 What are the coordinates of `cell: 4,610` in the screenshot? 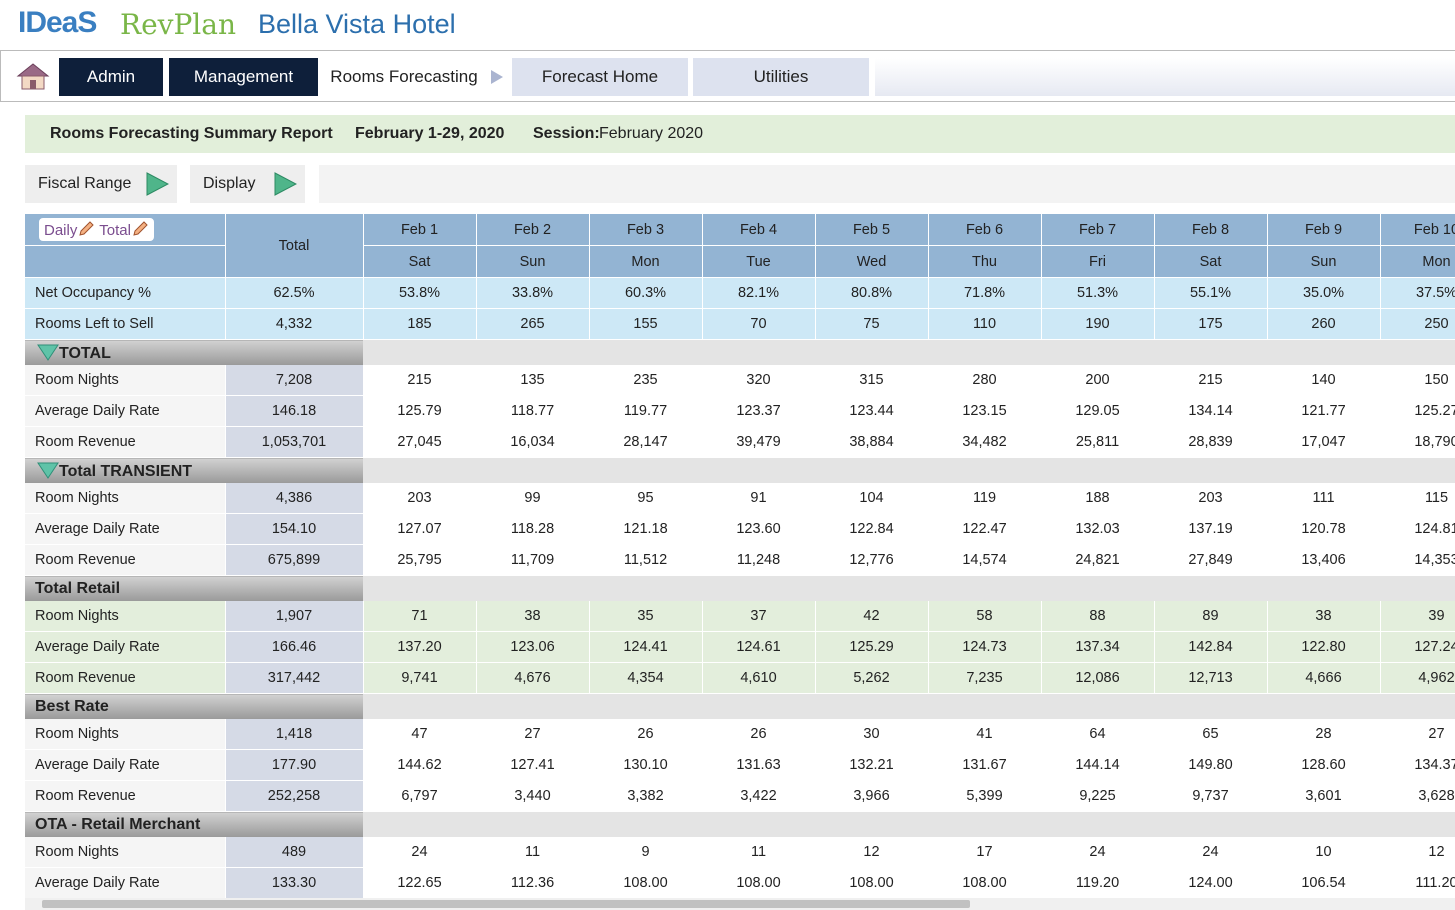 It's located at (759, 678).